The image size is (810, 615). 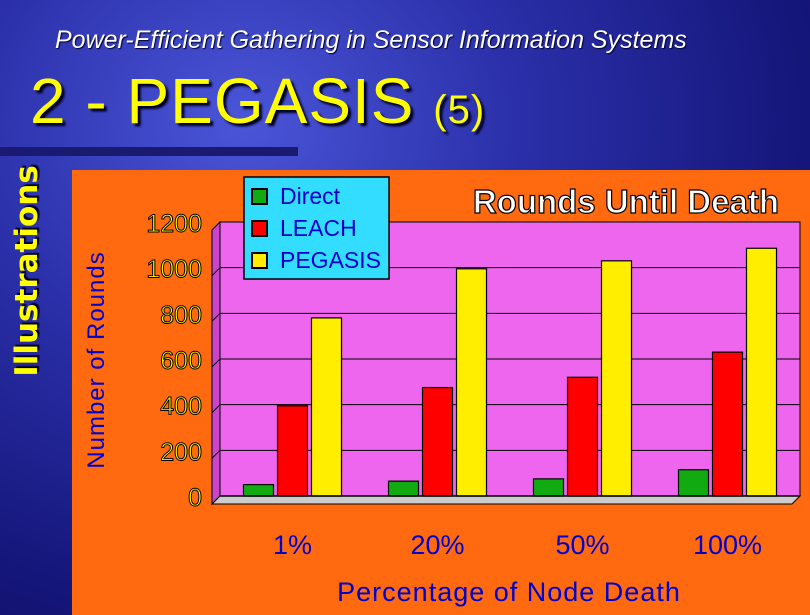 What do you see at coordinates (27, 271) in the screenshot?
I see `side-label: Illustrations` at bounding box center [27, 271].